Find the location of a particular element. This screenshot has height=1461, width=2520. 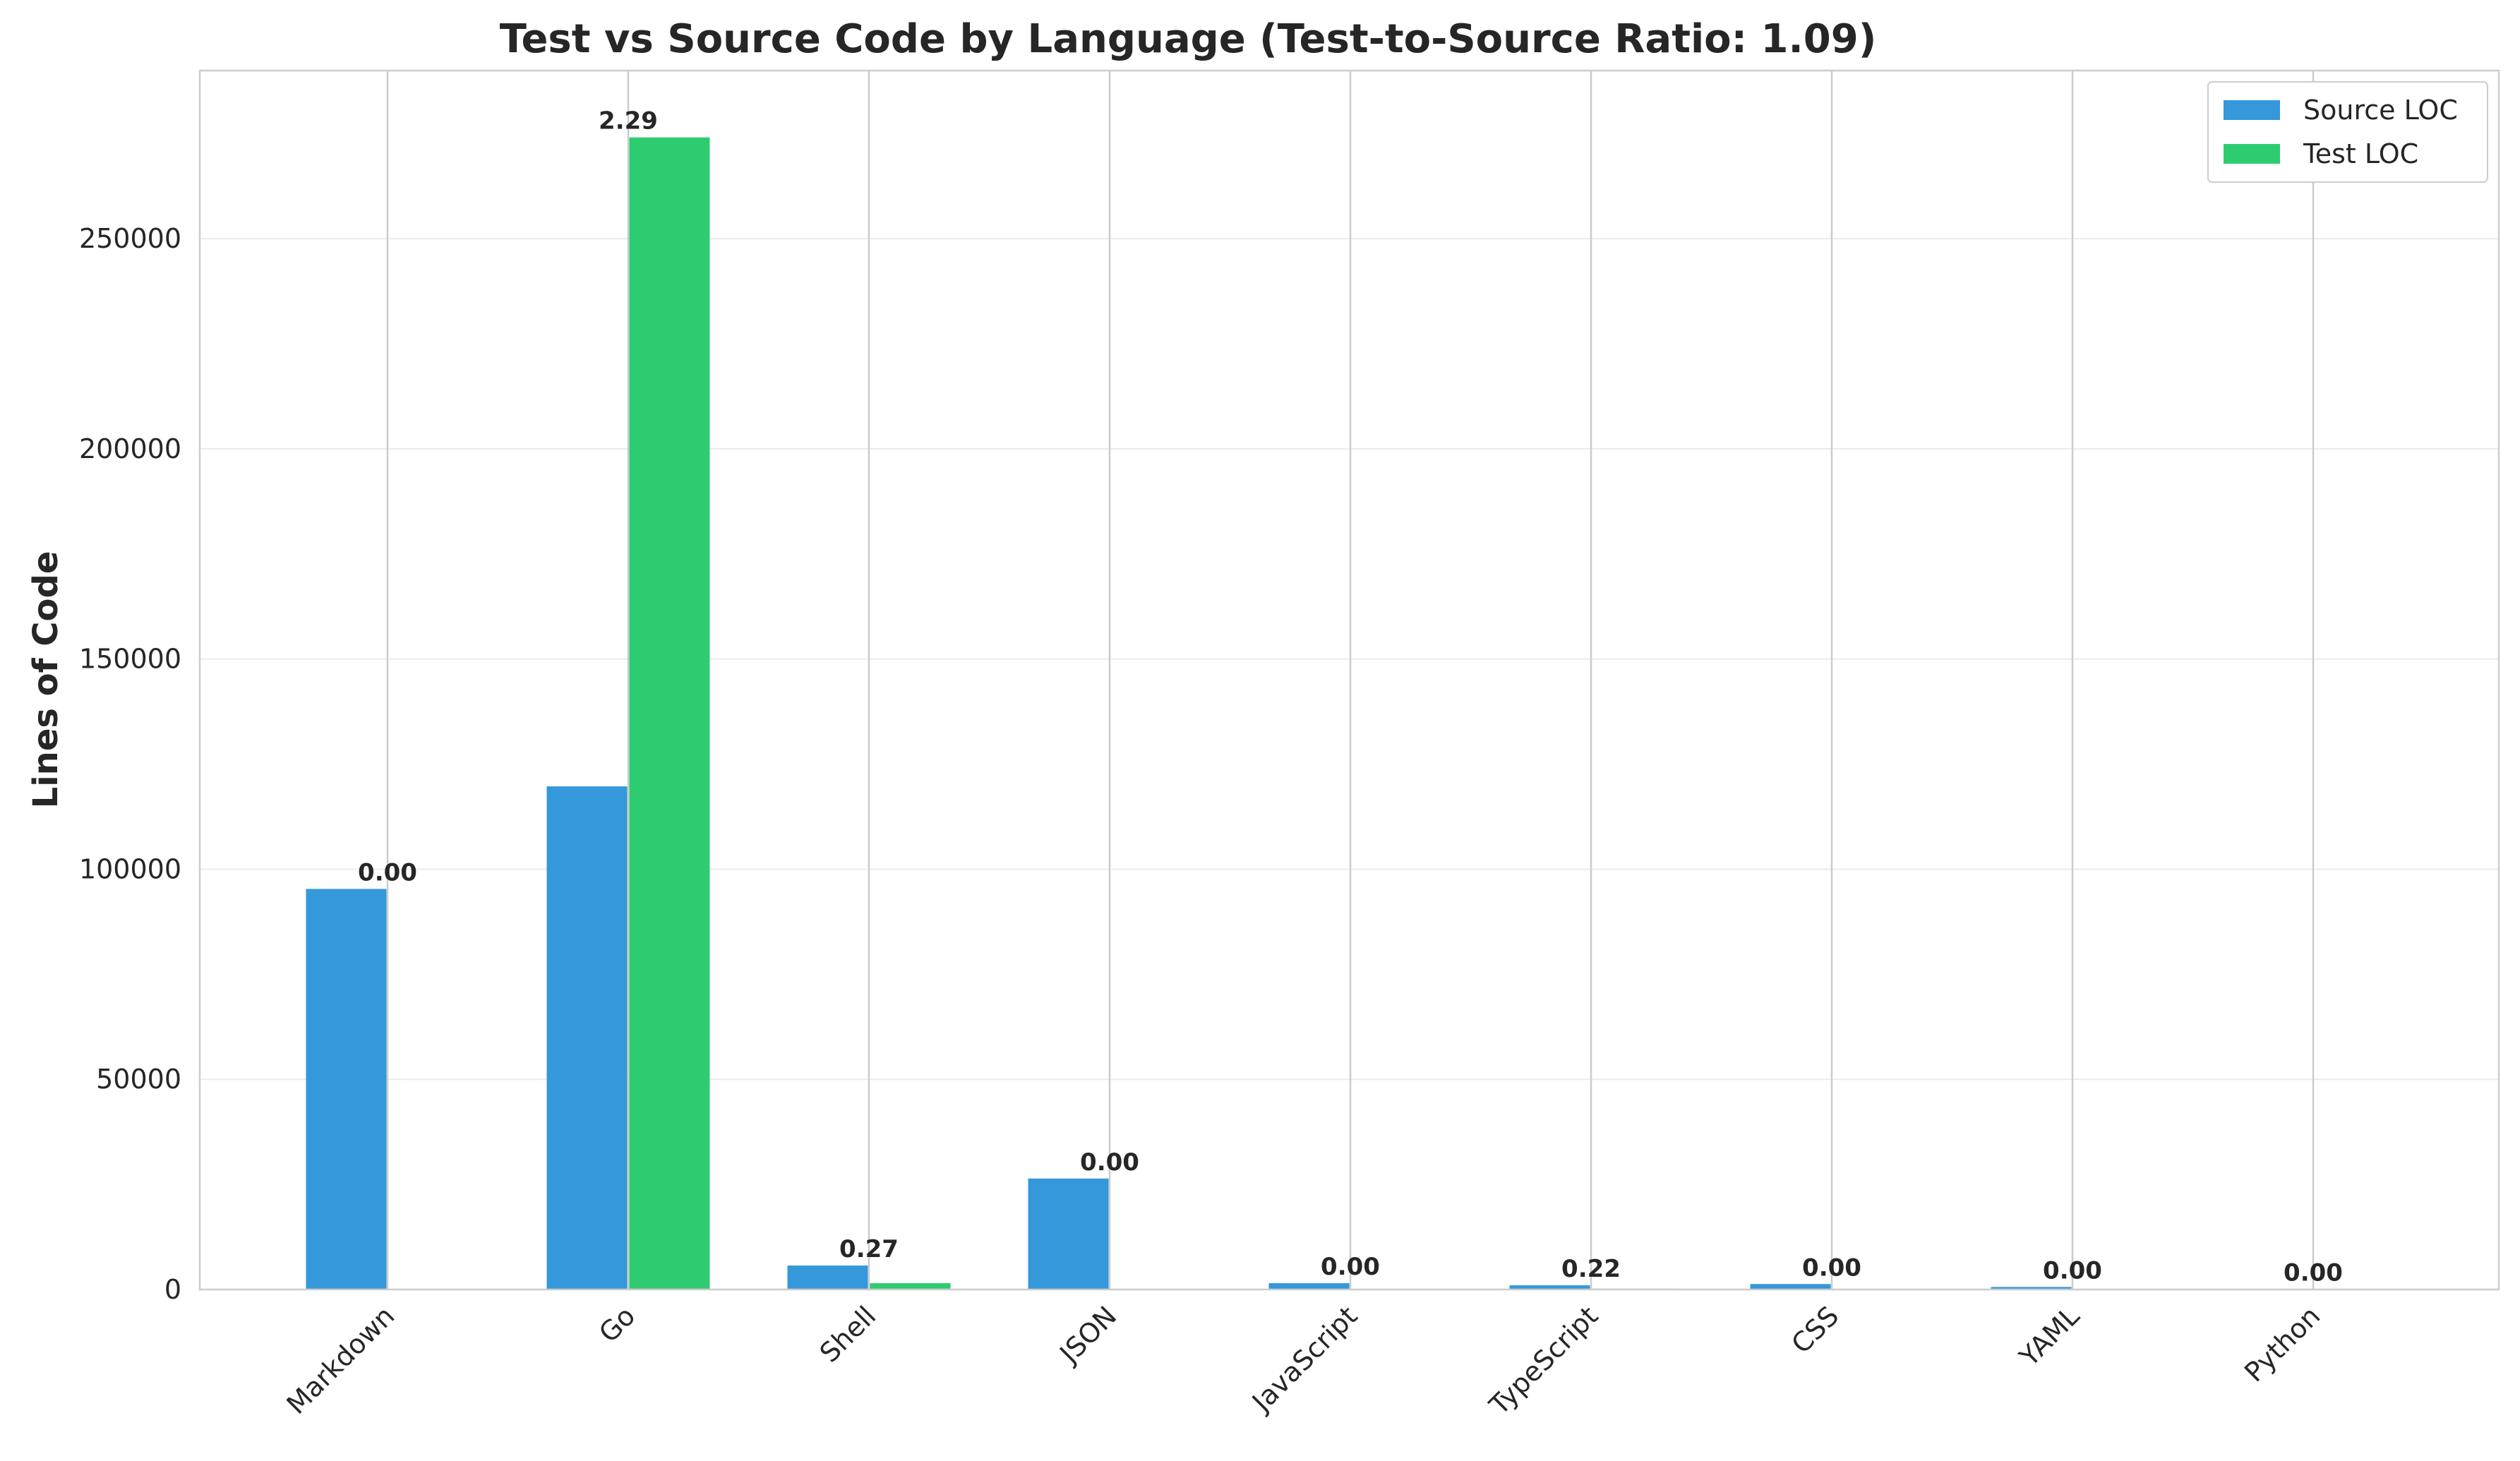

ratio-label-css: 0.00 is located at coordinates (1832, 1267).